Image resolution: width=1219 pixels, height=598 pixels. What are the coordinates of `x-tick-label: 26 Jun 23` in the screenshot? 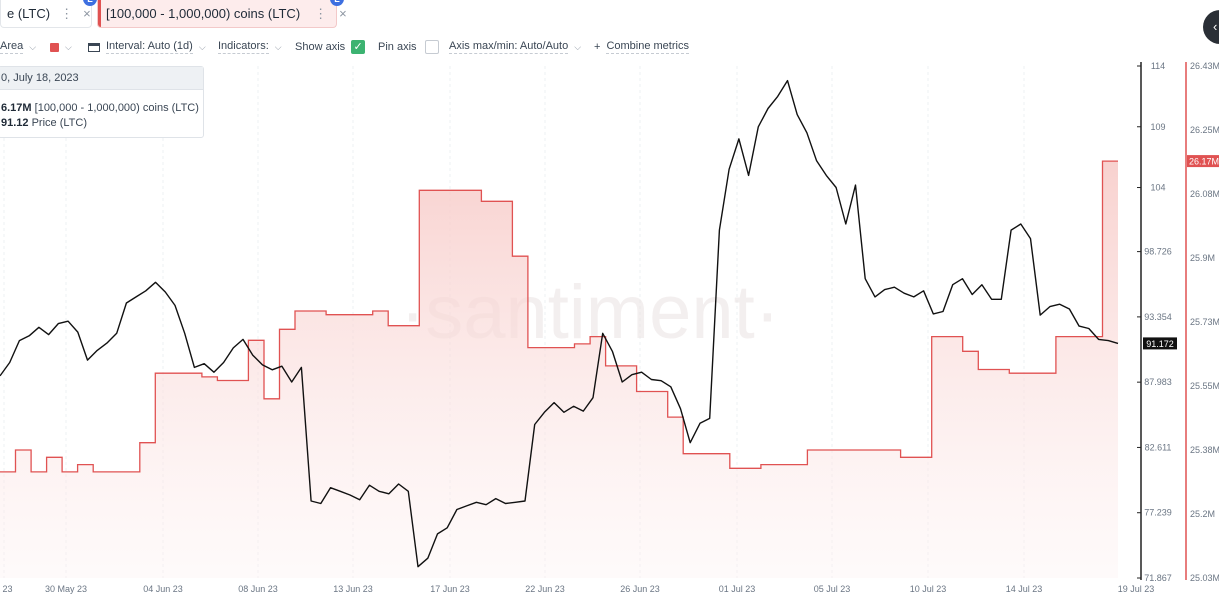 It's located at (640, 589).